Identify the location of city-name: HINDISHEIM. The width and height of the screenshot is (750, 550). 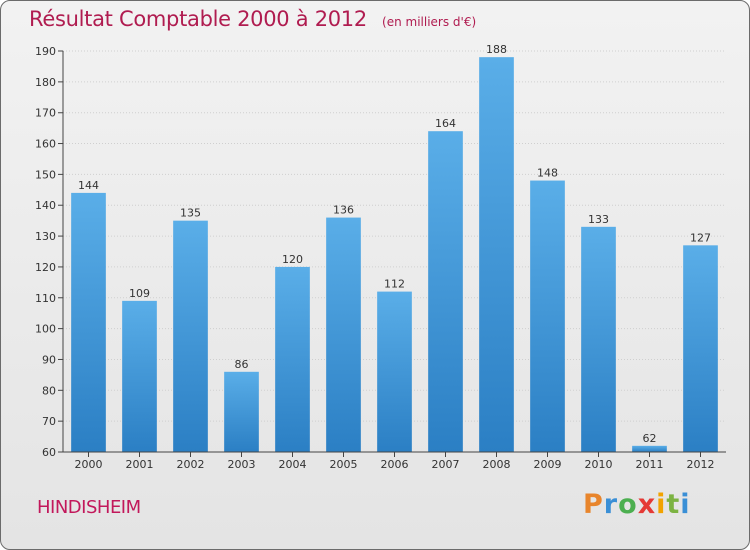
(89, 507).